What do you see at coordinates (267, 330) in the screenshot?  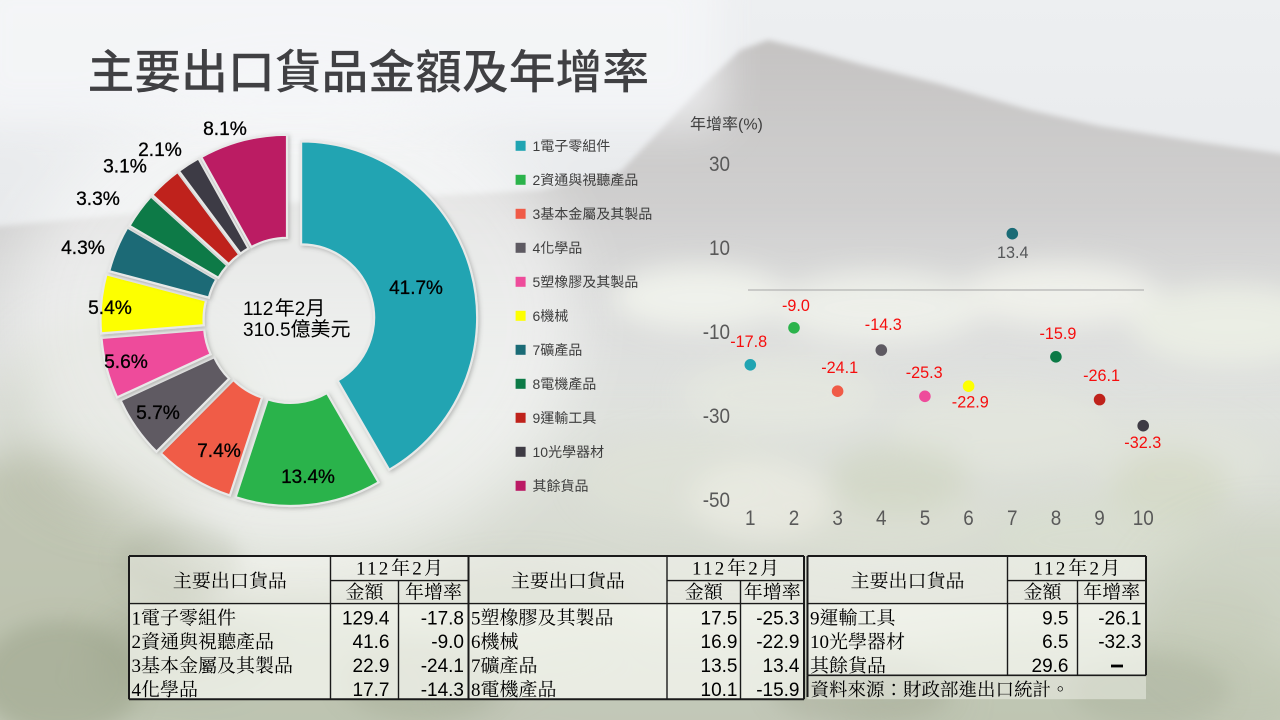 I see `svg-text: 310.5` at bounding box center [267, 330].